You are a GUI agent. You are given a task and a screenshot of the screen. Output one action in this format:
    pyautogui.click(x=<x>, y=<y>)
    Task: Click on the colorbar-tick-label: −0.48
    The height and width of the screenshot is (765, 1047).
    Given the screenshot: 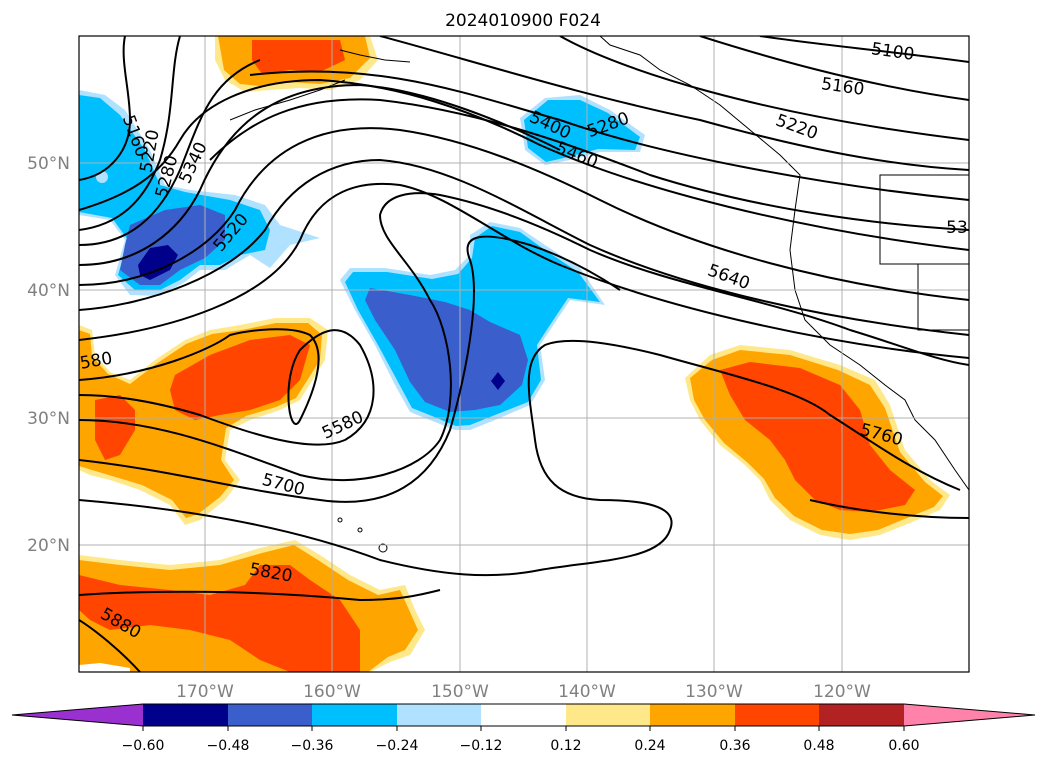 What is the action you would take?
    pyautogui.click(x=228, y=746)
    